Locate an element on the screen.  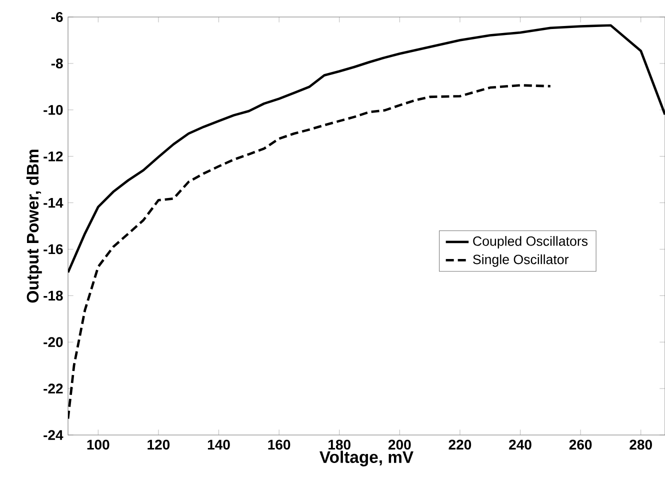
x-tick-label: 220 is located at coordinates (460, 445).